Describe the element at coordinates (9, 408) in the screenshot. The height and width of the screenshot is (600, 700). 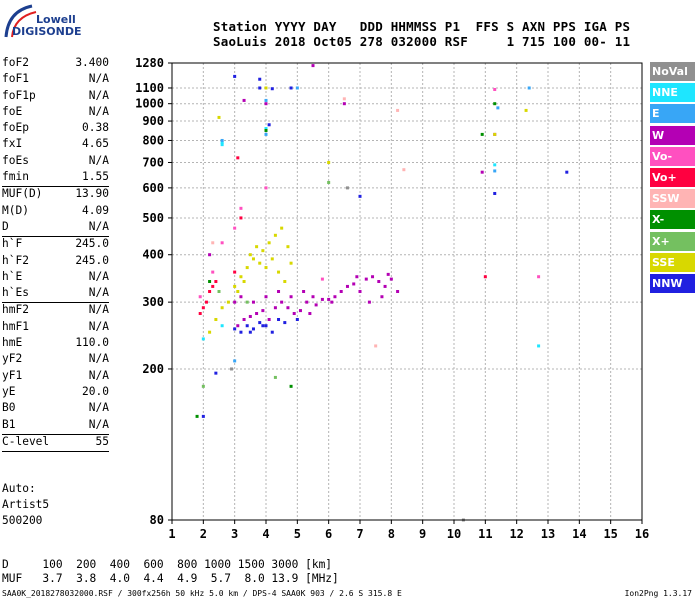
I see `param-name: B0` at that location.